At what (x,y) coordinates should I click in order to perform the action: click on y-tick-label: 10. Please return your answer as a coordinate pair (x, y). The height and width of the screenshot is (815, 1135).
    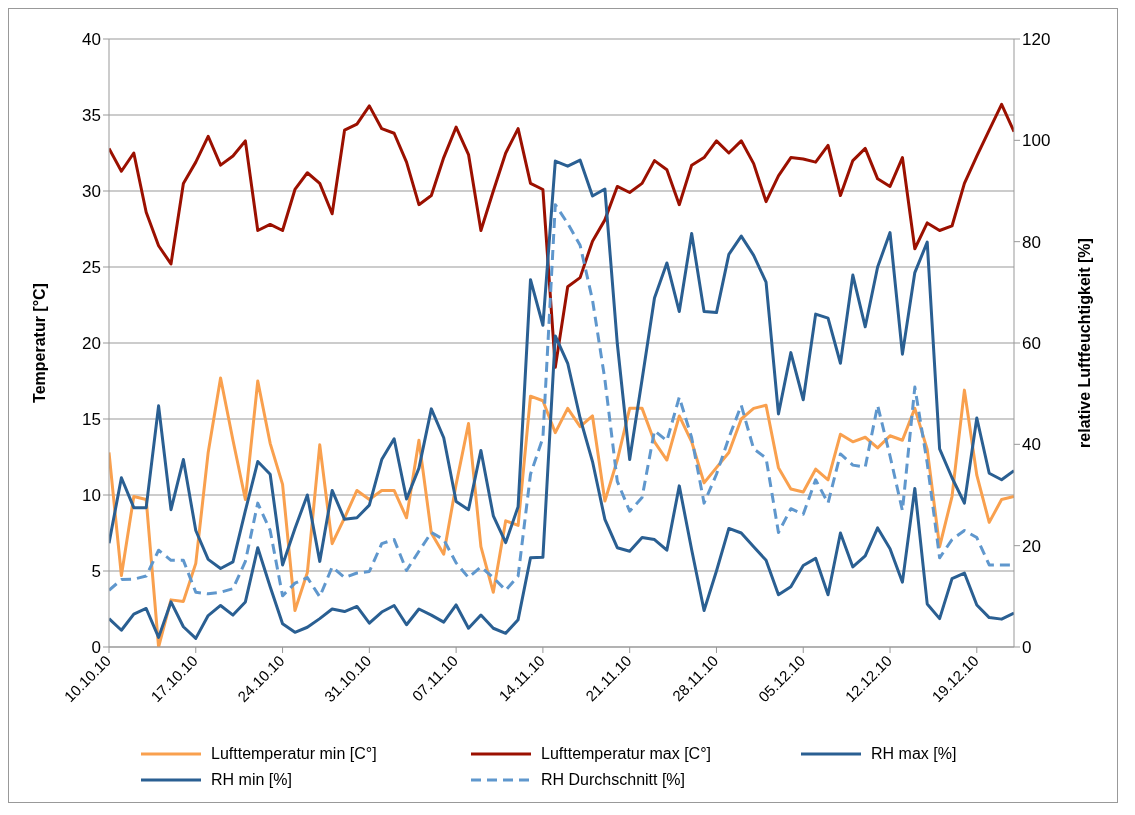
    Looking at the image, I should click on (91, 496).